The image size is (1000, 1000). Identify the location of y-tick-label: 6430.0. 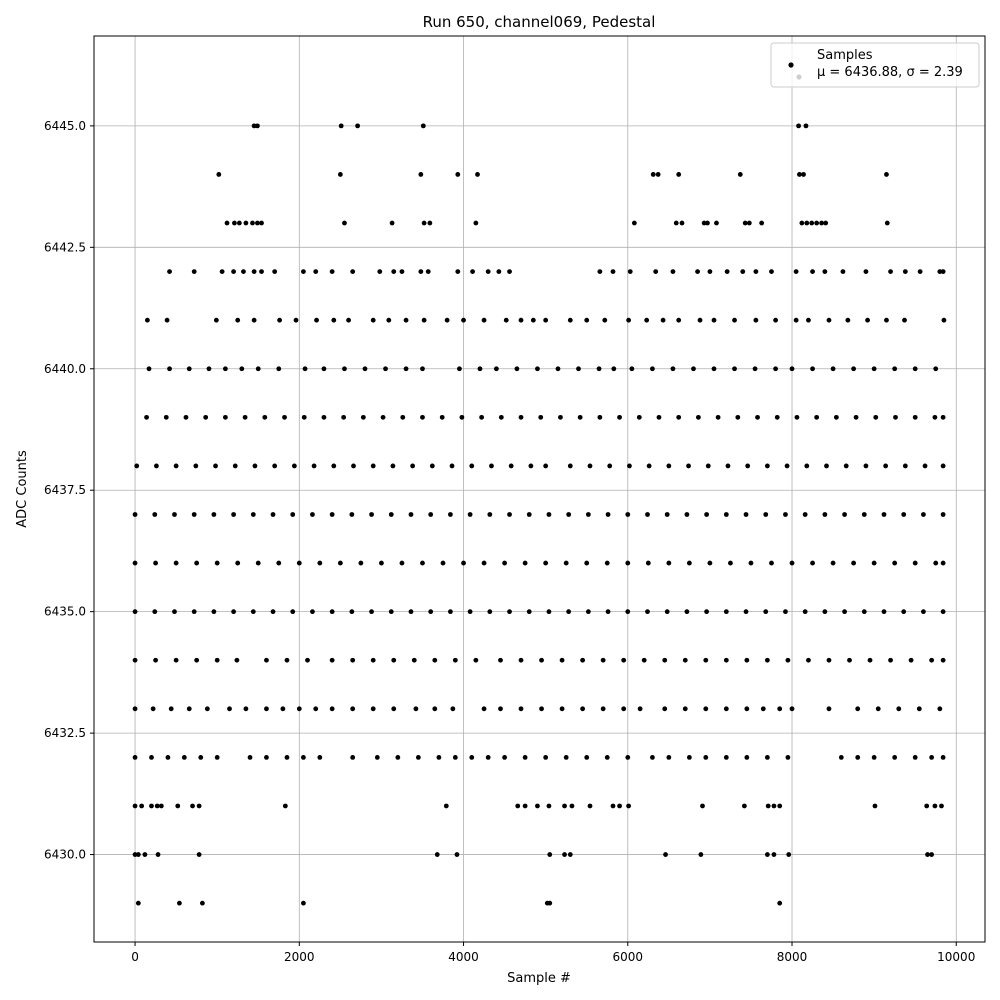
(65, 855).